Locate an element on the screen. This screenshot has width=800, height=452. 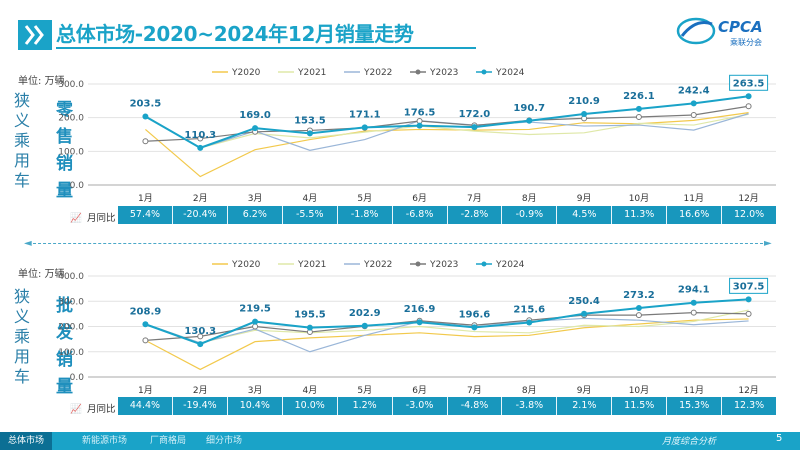
footer-tab-total-market: 总体市场 is located at coordinates (26, 441).